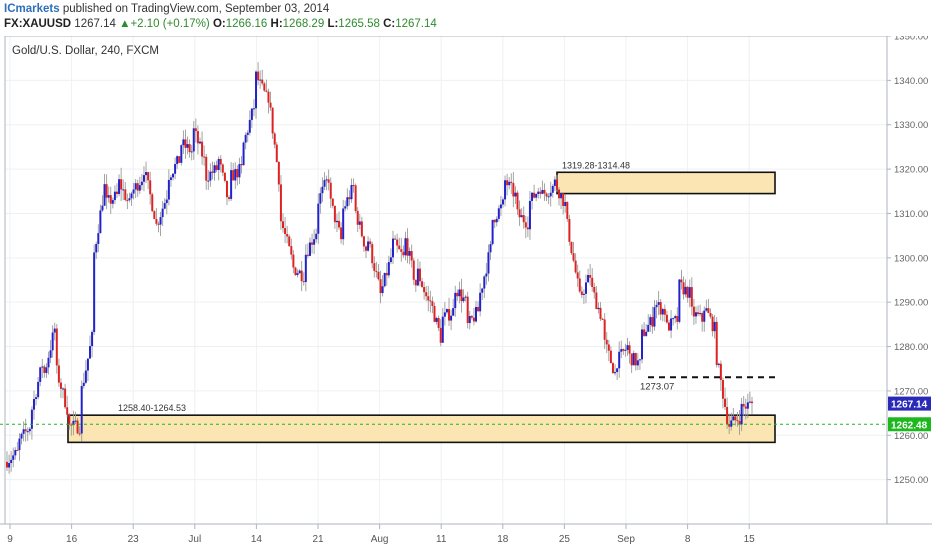 The width and height of the screenshot is (932, 550). Describe the element at coordinates (32, 9) in the screenshot. I see `publisher-name: ICmarkets` at that location.